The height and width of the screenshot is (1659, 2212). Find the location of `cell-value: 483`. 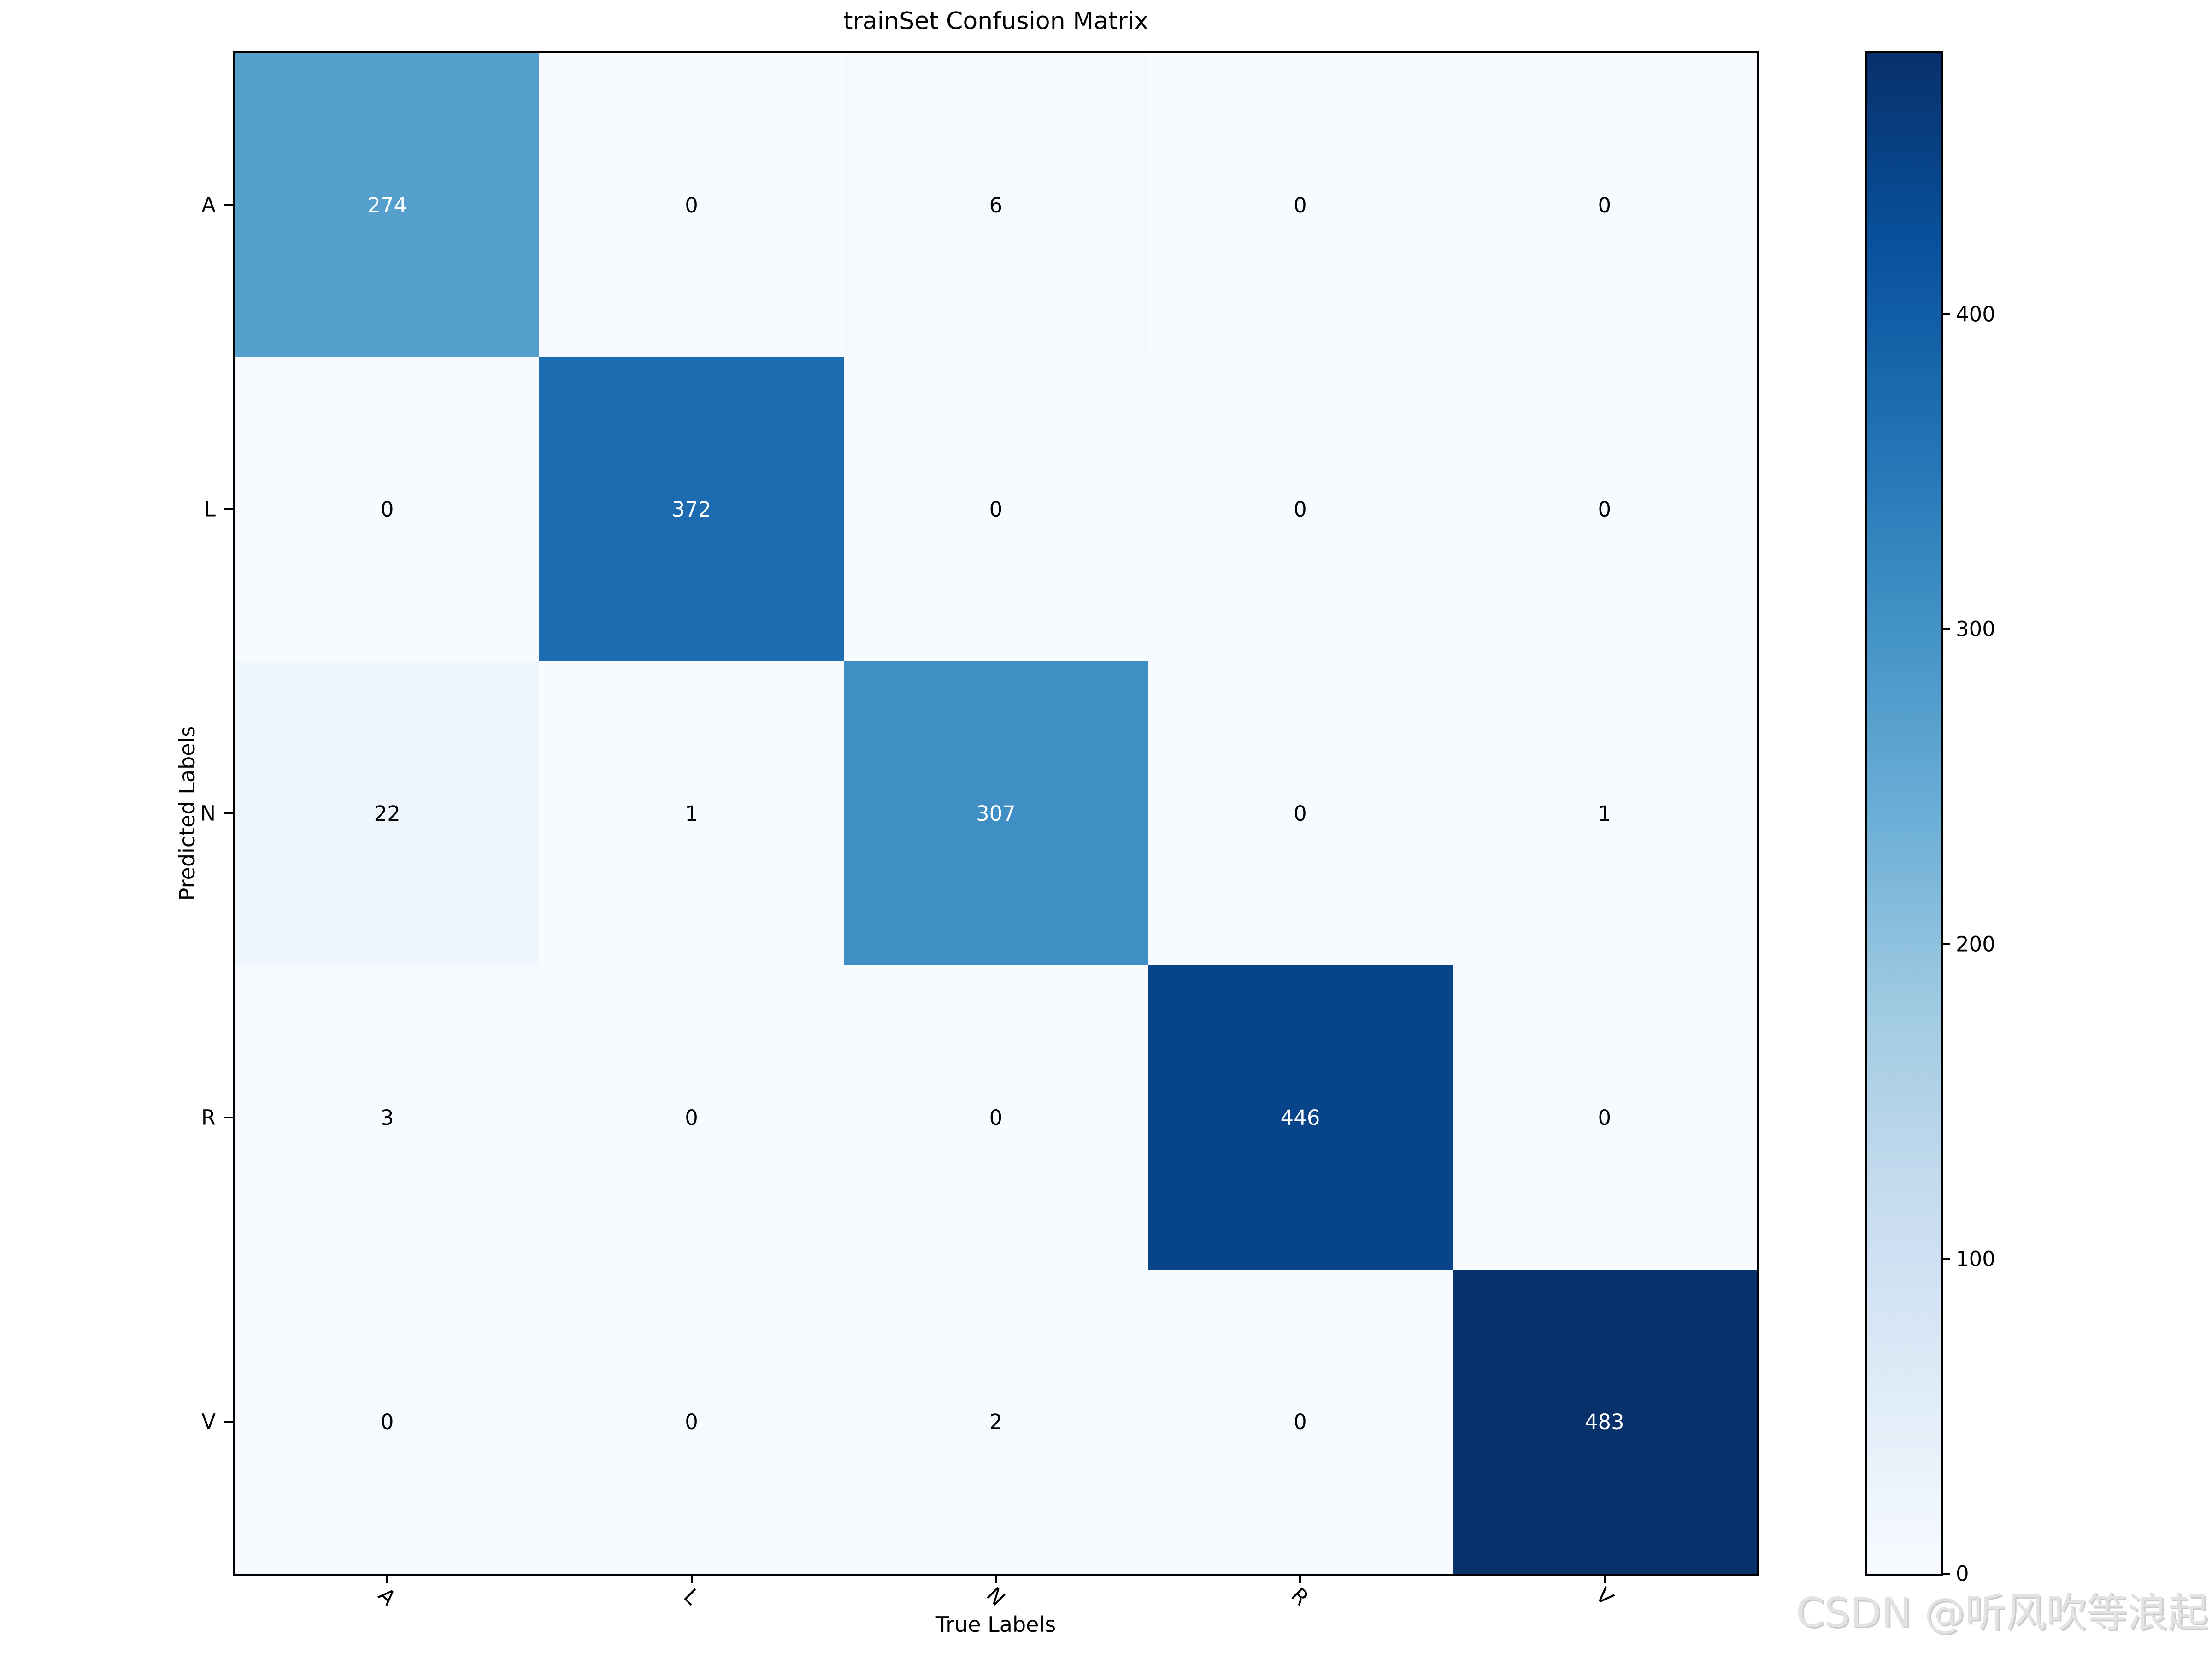

cell-value: 483 is located at coordinates (1604, 1421).